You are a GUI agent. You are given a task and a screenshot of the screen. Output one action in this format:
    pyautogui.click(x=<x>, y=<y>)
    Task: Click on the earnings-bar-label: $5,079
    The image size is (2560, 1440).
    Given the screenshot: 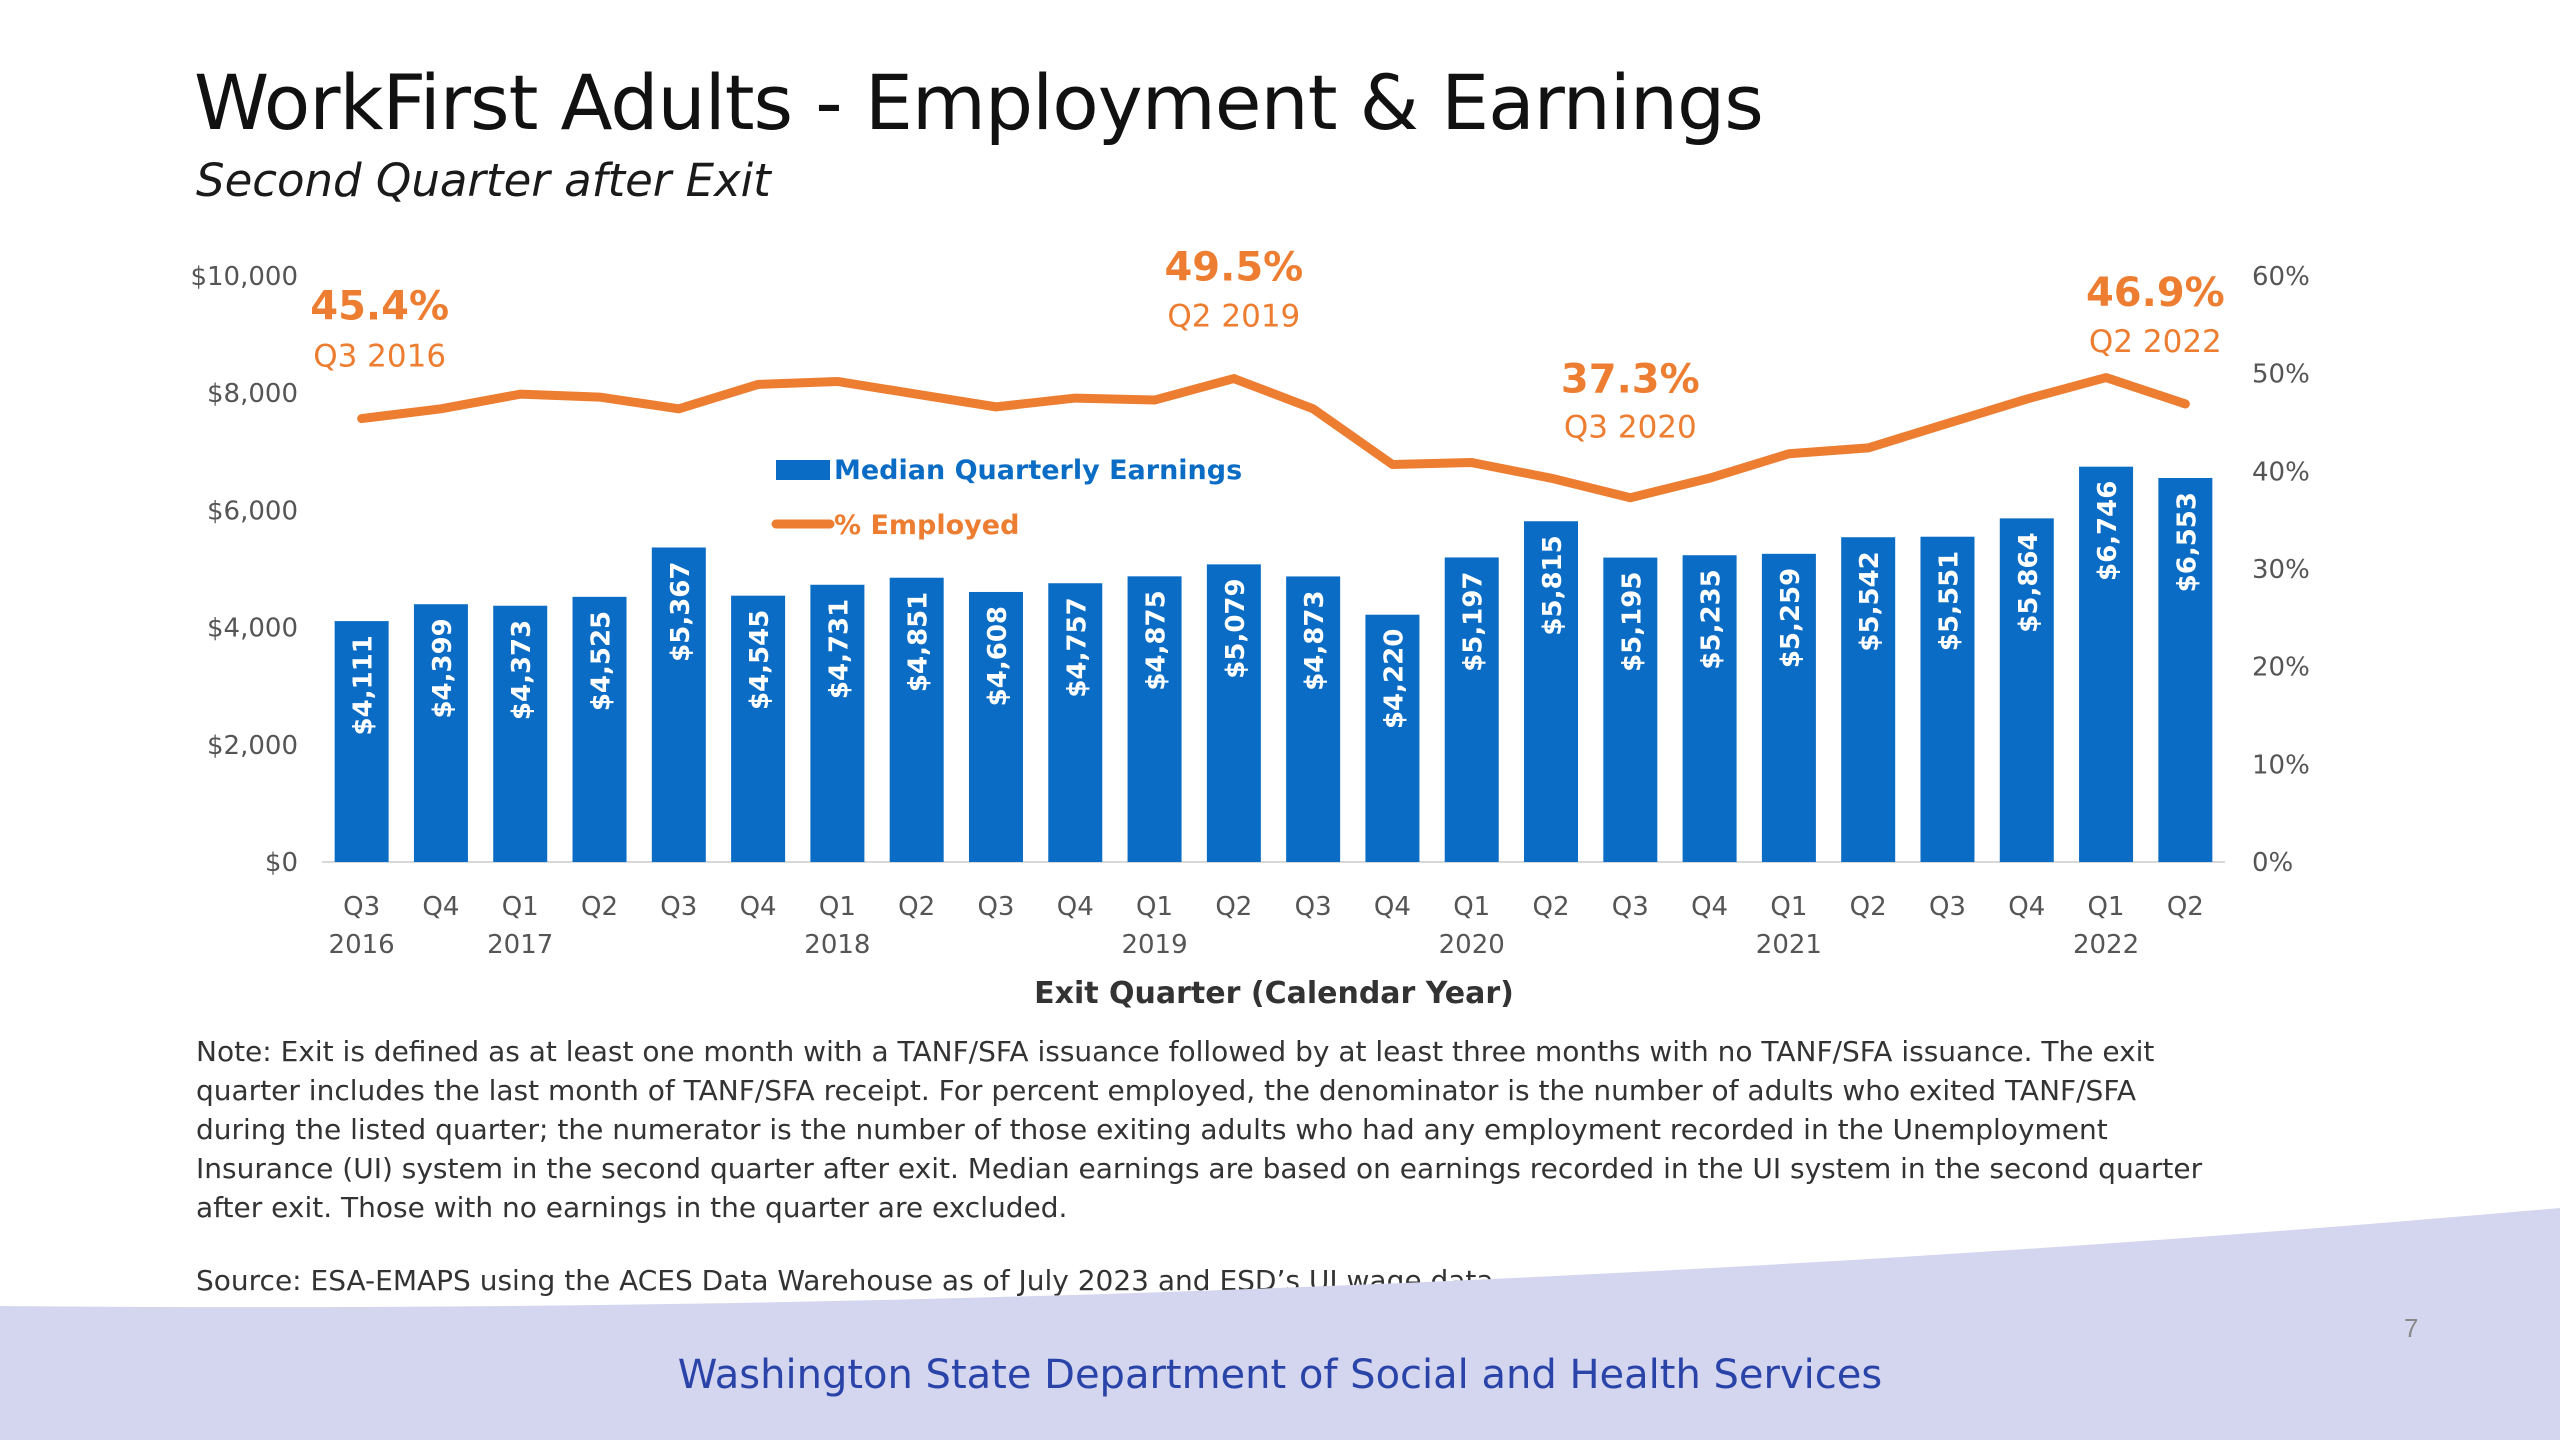 What is the action you would take?
    pyautogui.click(x=1236, y=628)
    